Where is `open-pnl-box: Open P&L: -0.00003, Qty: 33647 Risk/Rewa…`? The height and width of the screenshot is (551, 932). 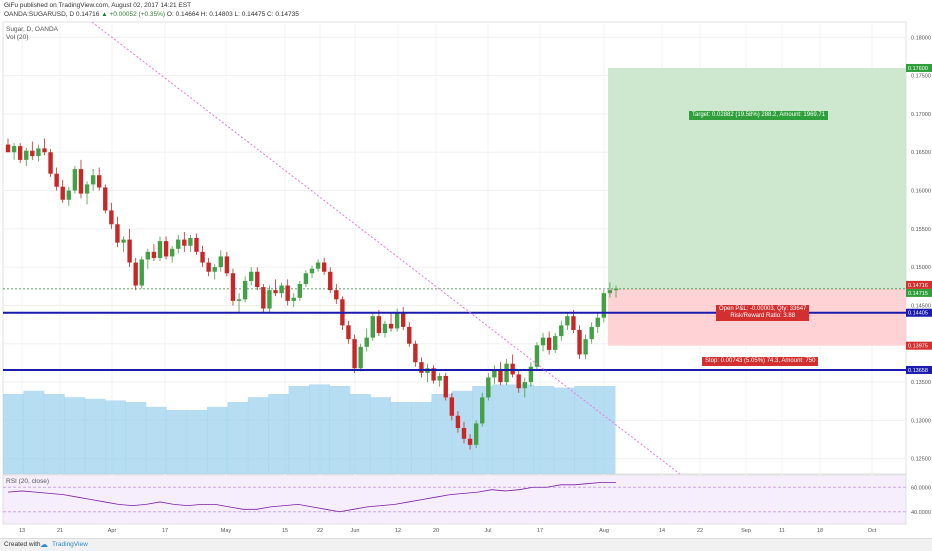 open-pnl-box: Open P&L: -0.00003, Qty: 33647 Risk/Rewa… is located at coordinates (763, 313).